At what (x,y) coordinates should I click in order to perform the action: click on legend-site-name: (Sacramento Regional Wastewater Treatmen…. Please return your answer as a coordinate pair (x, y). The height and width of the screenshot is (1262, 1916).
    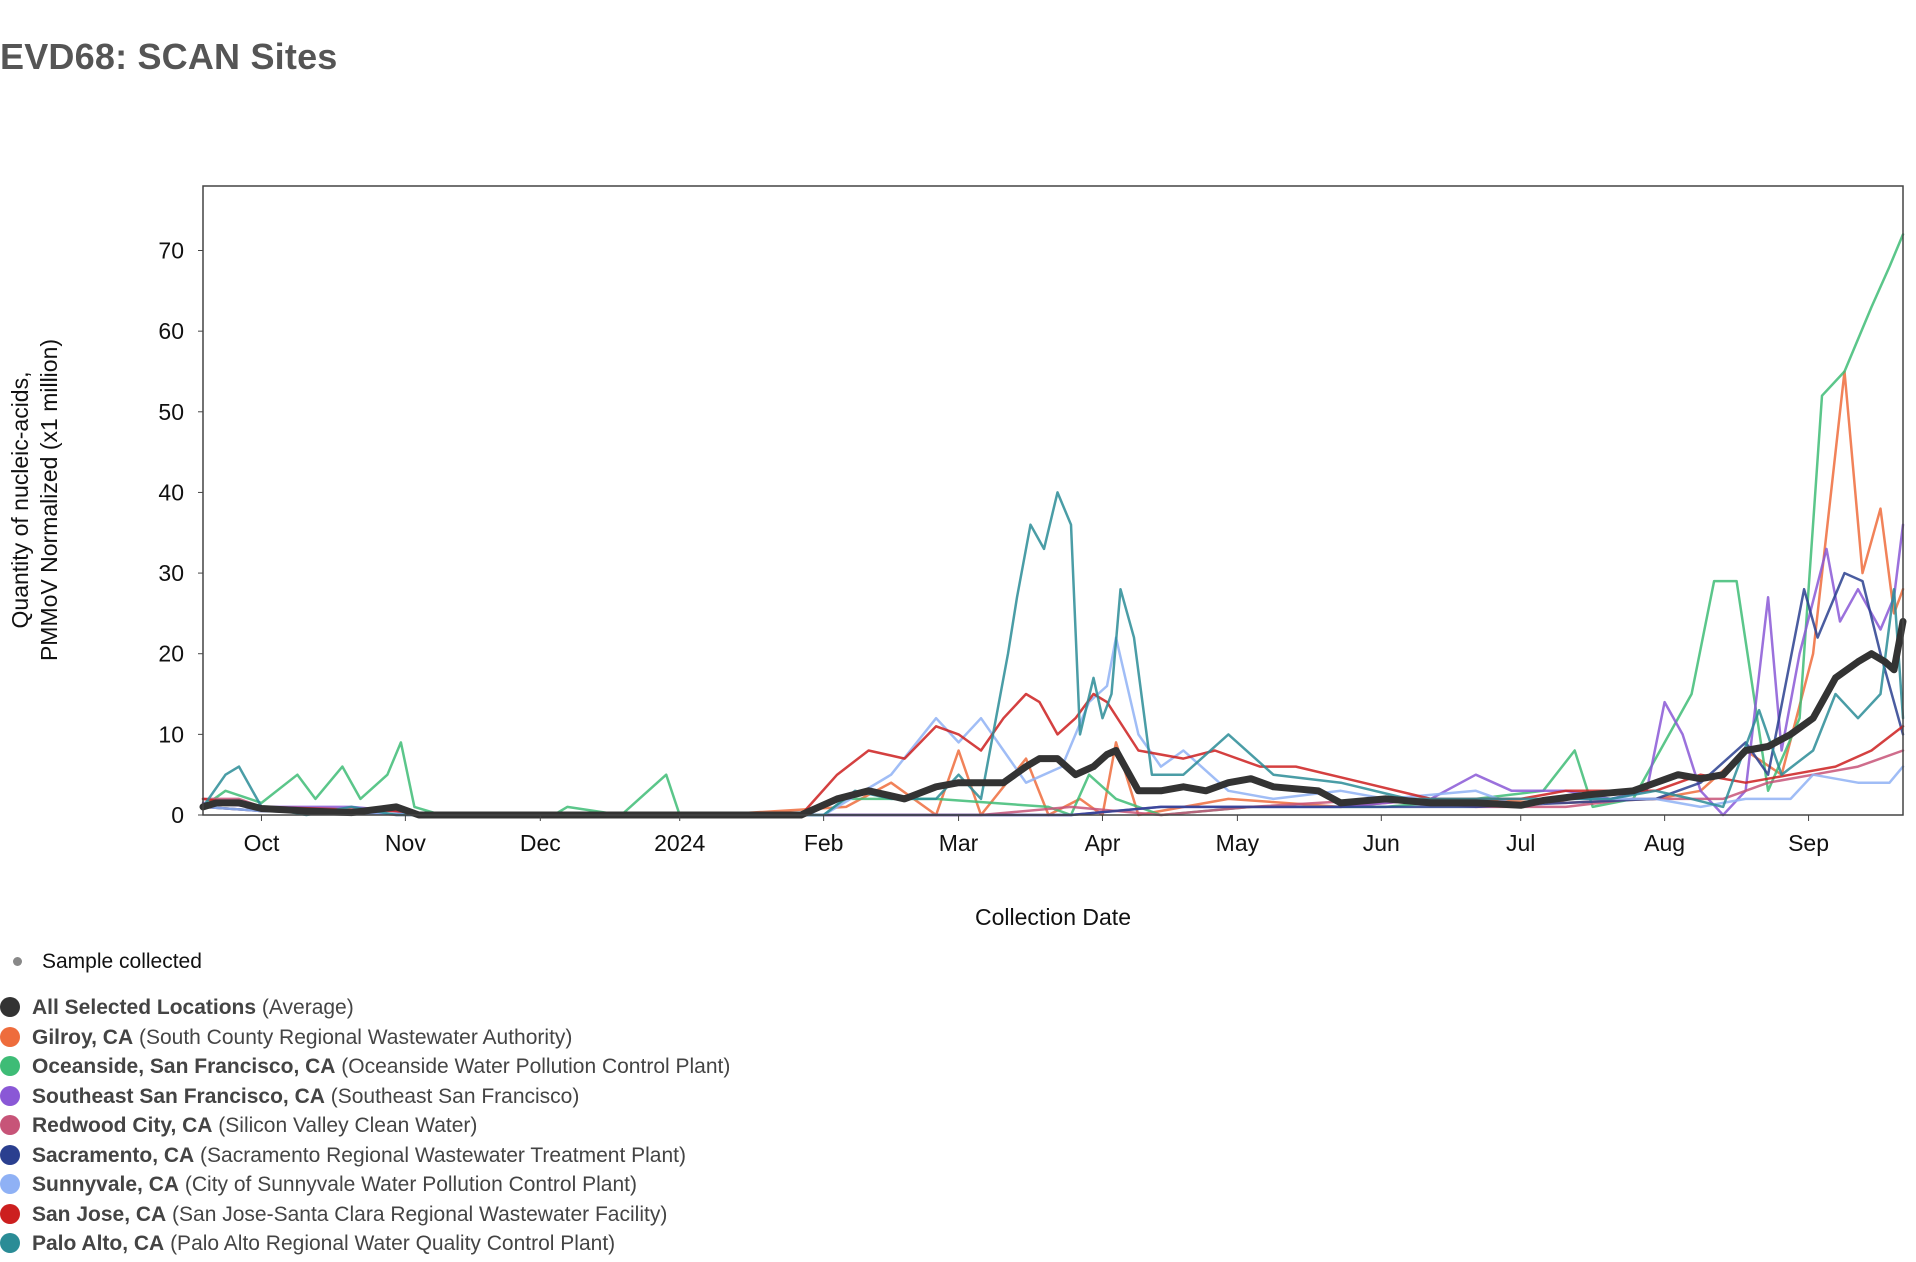
    Looking at the image, I should click on (440, 1155).